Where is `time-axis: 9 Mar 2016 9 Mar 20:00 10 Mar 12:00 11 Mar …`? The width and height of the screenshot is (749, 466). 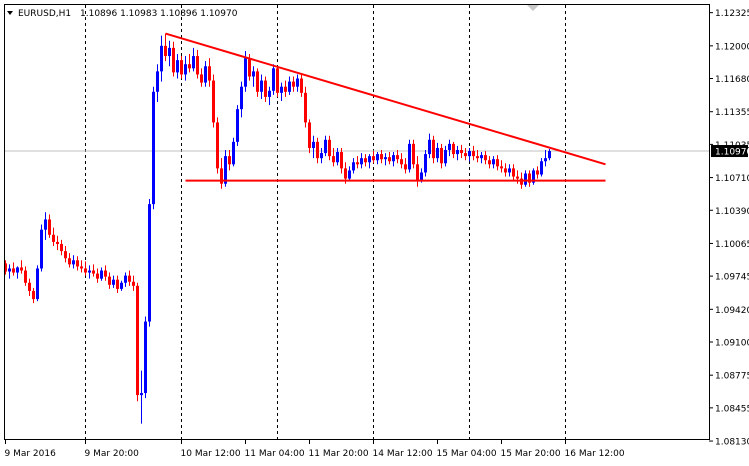 time-axis: 9 Mar 2016 9 Mar 20:00 10 Mar 12:00 11 Mar … is located at coordinates (315, 449).